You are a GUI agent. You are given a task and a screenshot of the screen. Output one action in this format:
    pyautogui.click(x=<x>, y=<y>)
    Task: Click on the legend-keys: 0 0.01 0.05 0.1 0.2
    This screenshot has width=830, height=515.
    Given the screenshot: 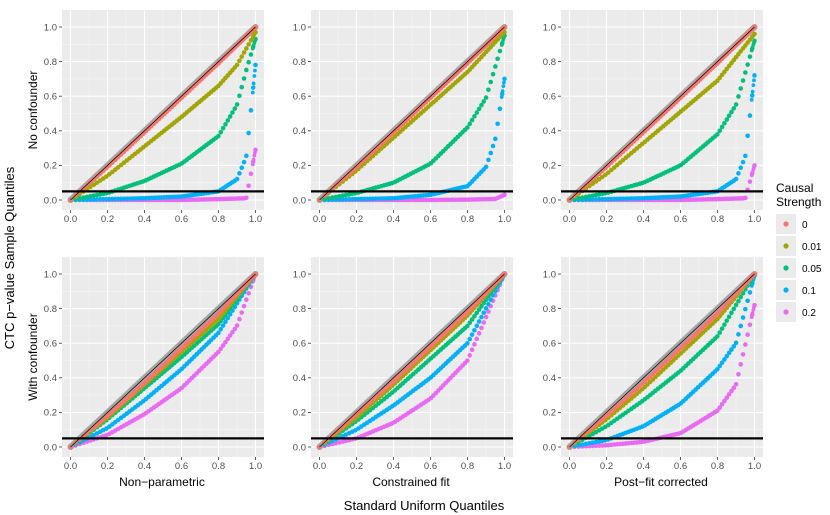 What is the action you would take?
    pyautogui.click(x=799, y=268)
    